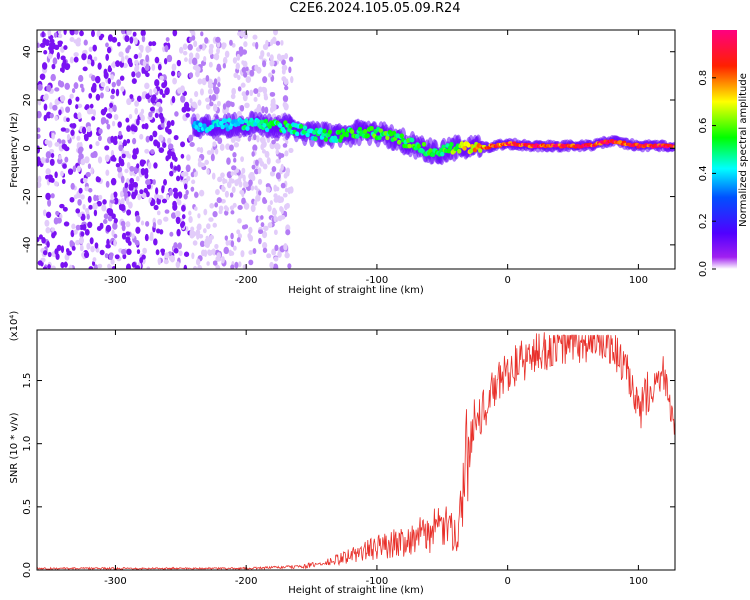  What do you see at coordinates (724, 149) in the screenshot?
I see `colorbar-gradient` at bounding box center [724, 149].